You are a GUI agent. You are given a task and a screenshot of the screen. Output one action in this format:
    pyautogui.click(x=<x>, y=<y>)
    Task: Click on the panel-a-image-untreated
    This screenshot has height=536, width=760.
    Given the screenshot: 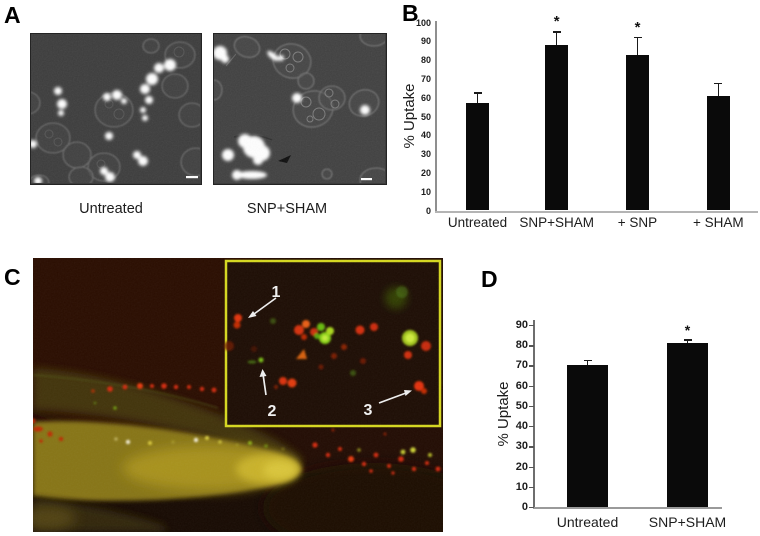 What is the action you would take?
    pyautogui.click(x=116, y=109)
    